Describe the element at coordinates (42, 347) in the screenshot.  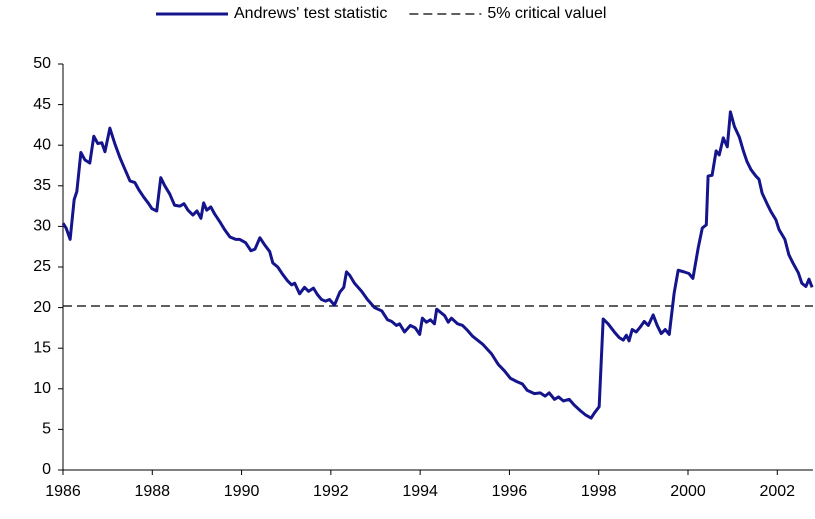
I see `y-tick-label: 15` at that location.